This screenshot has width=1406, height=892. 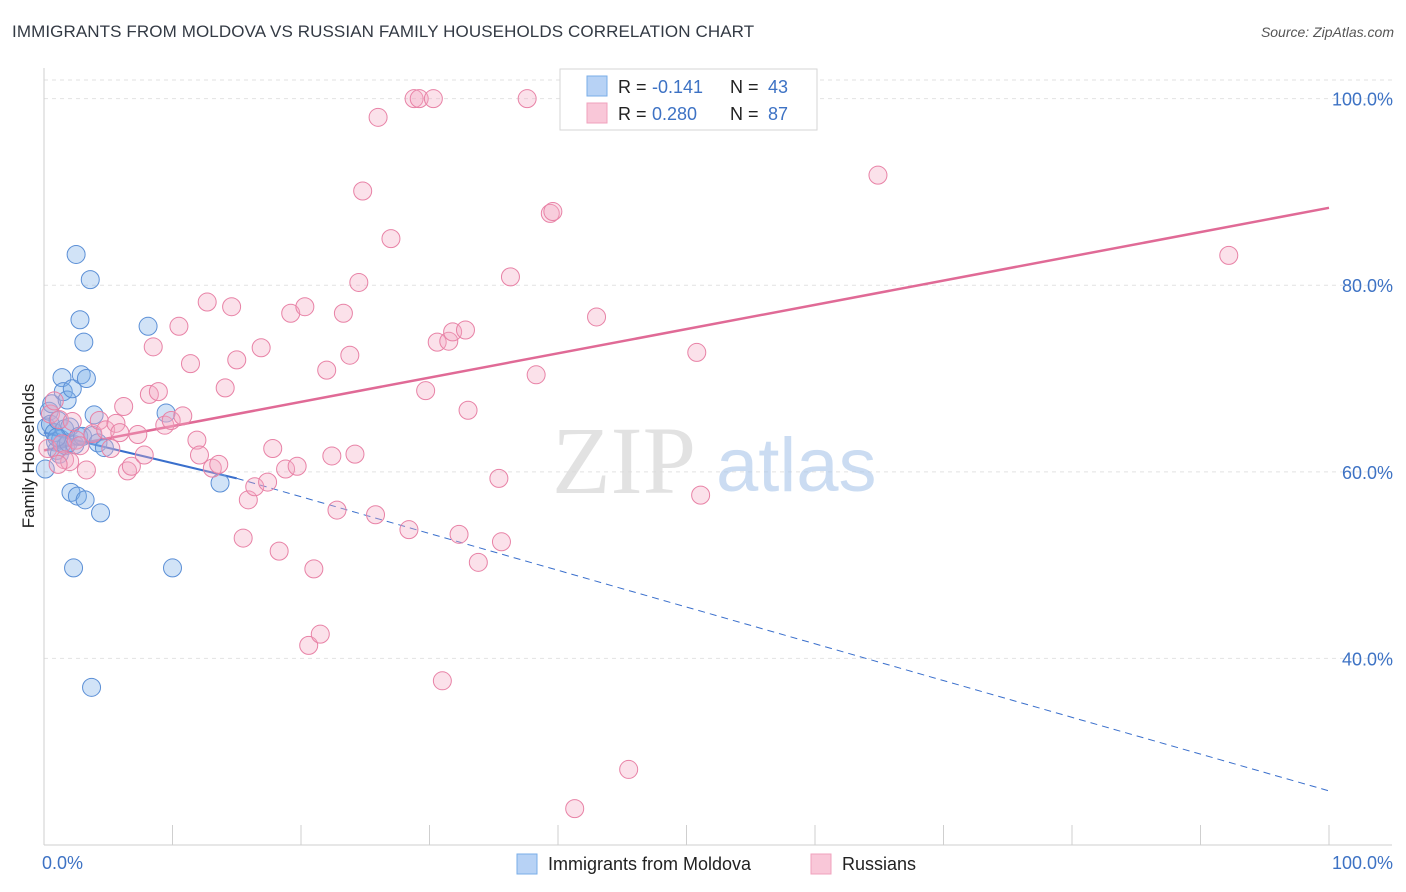 What do you see at coordinates (1327, 32) in the screenshot?
I see `chart-source: Source: ZipAtlas.com` at bounding box center [1327, 32].